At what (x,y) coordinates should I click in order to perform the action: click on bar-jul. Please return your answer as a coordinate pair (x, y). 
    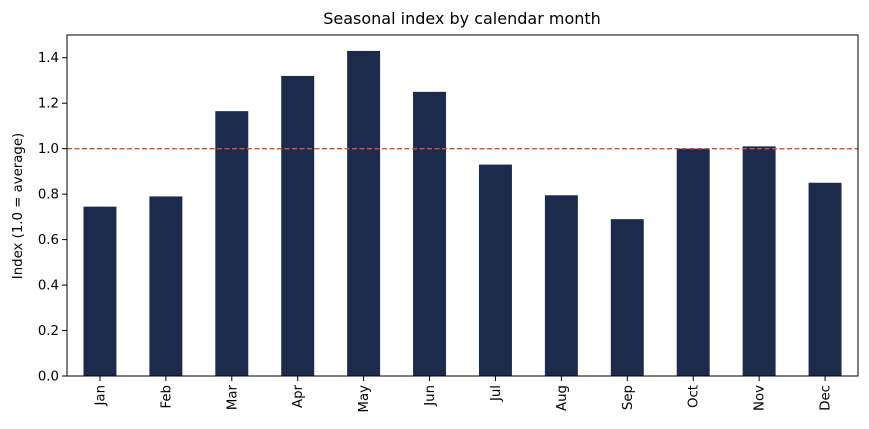
    Looking at the image, I should click on (495, 270).